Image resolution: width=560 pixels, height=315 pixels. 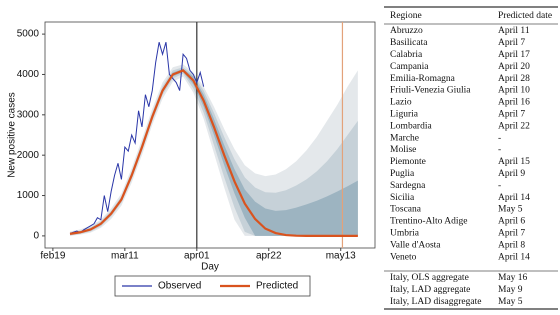 I want to click on x-tick-label: apr22, so click(x=269, y=256).